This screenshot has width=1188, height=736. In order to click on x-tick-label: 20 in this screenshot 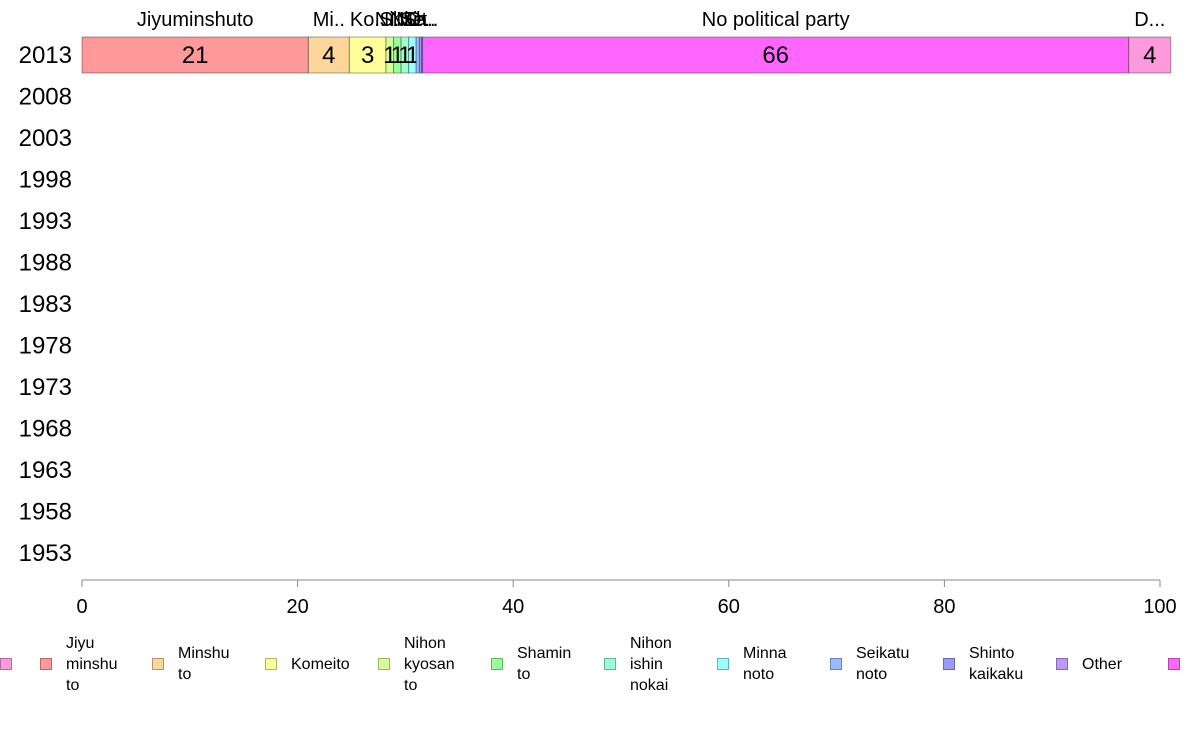, I will do `click(297, 607)`.